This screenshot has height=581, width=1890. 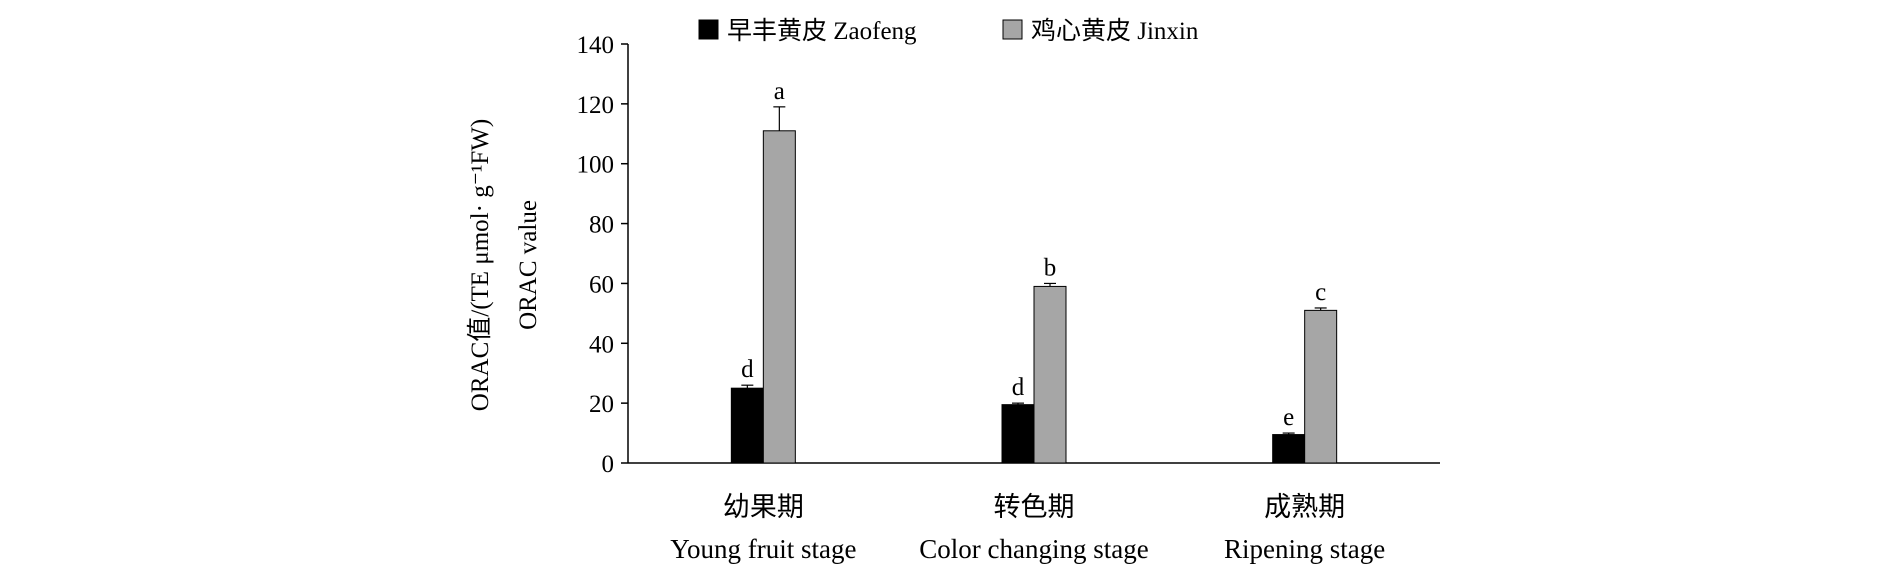 What do you see at coordinates (1033, 549) in the screenshot?
I see `x-tick-label-en: Color changing stage` at bounding box center [1033, 549].